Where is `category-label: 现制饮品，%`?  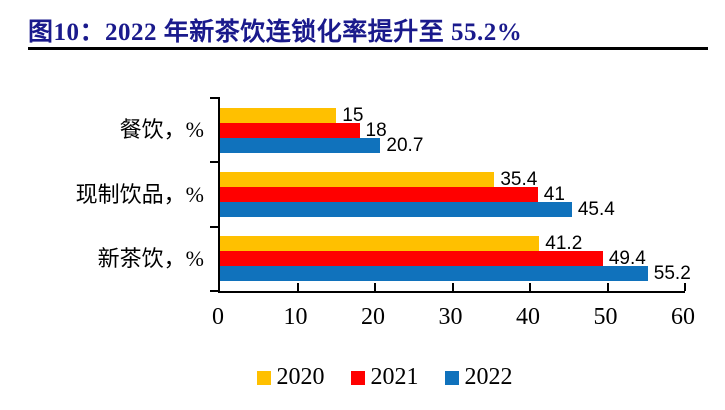 category-label: 现制饮品，% is located at coordinates (139, 194).